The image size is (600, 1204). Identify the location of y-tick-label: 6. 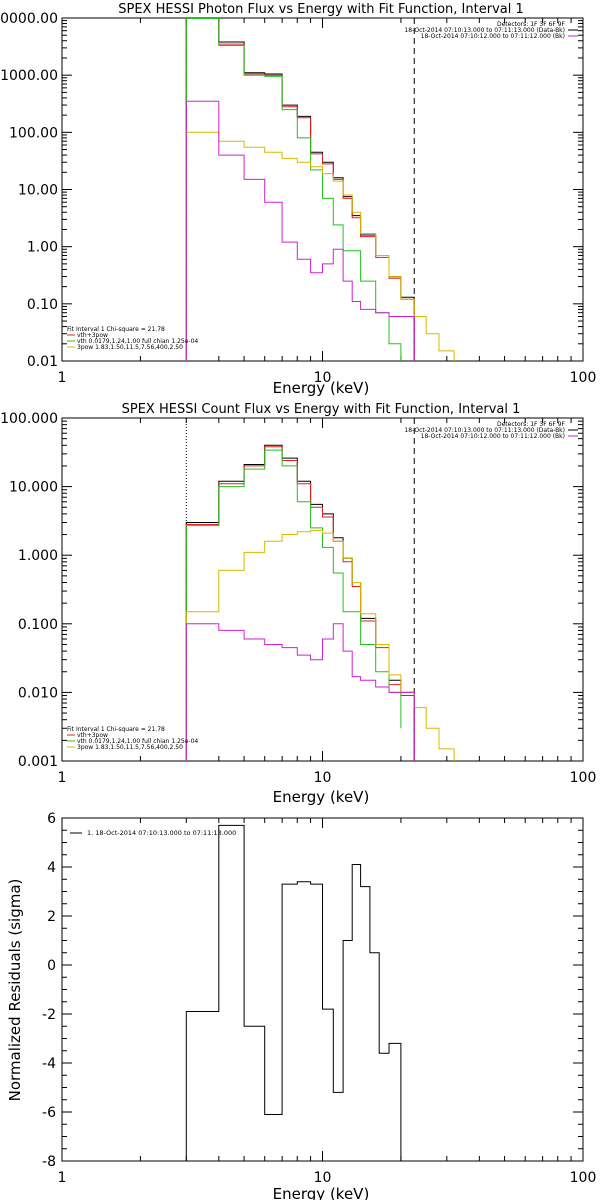
(51, 819).